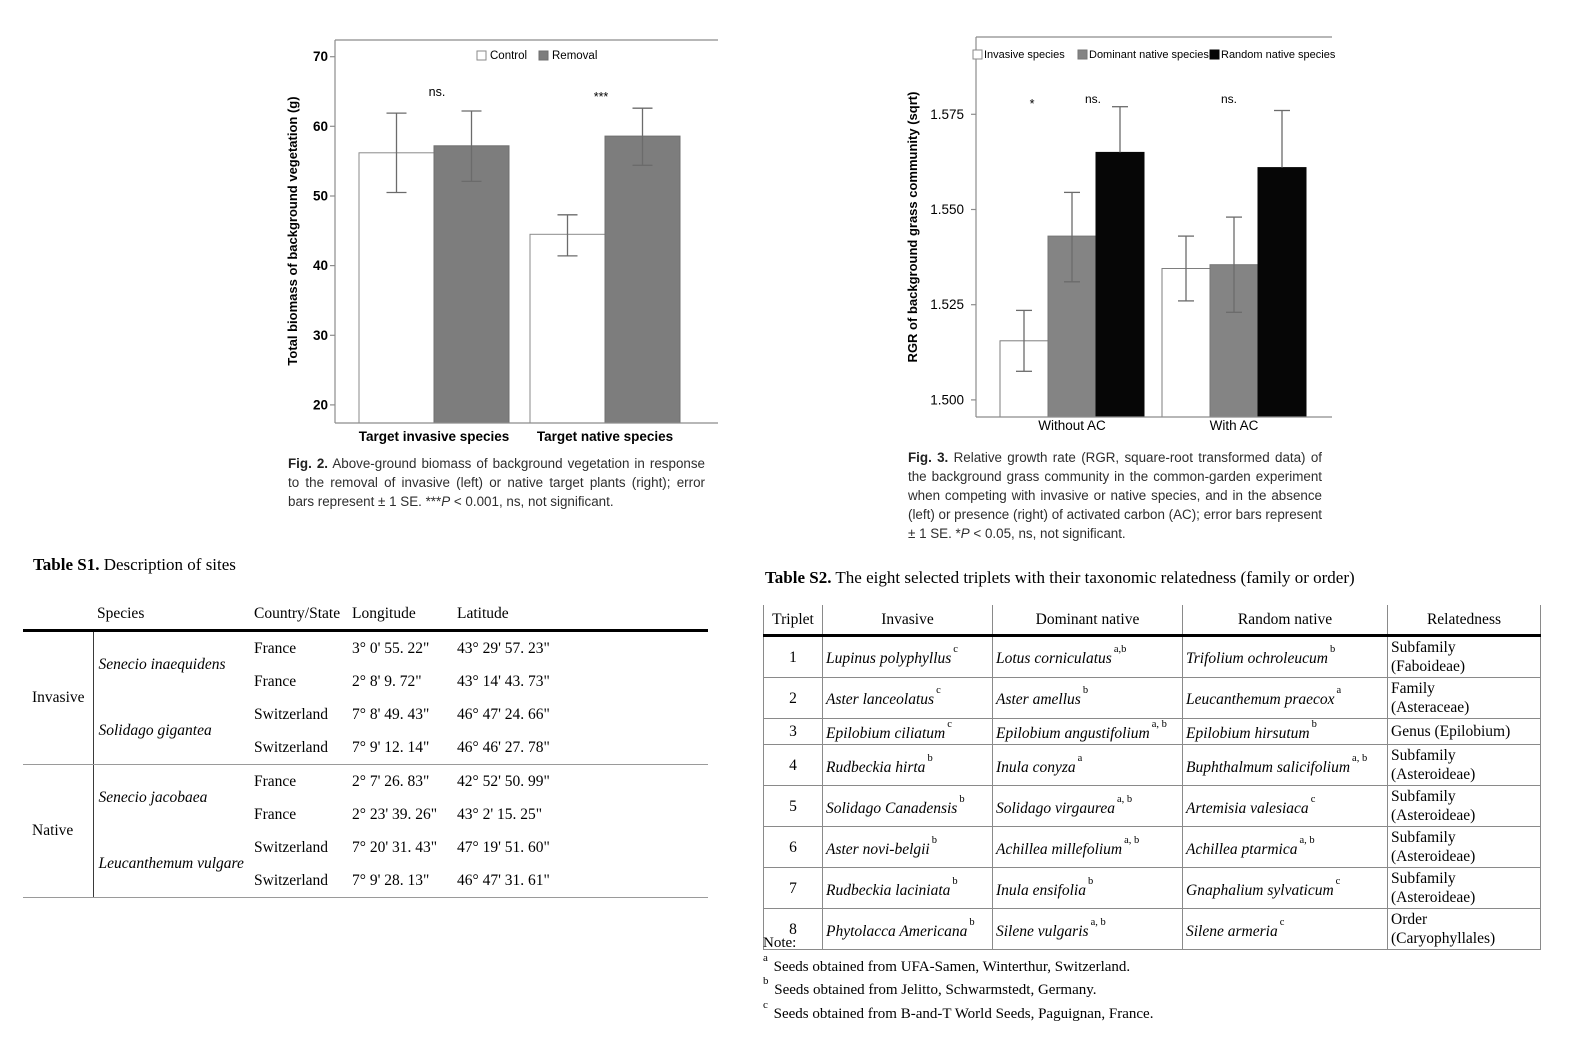 This screenshot has height=1040, width=1582. Describe the element at coordinates (907, 929) in the screenshot. I see `tableS2-invasive: Phytolacca Americanab` at that location.